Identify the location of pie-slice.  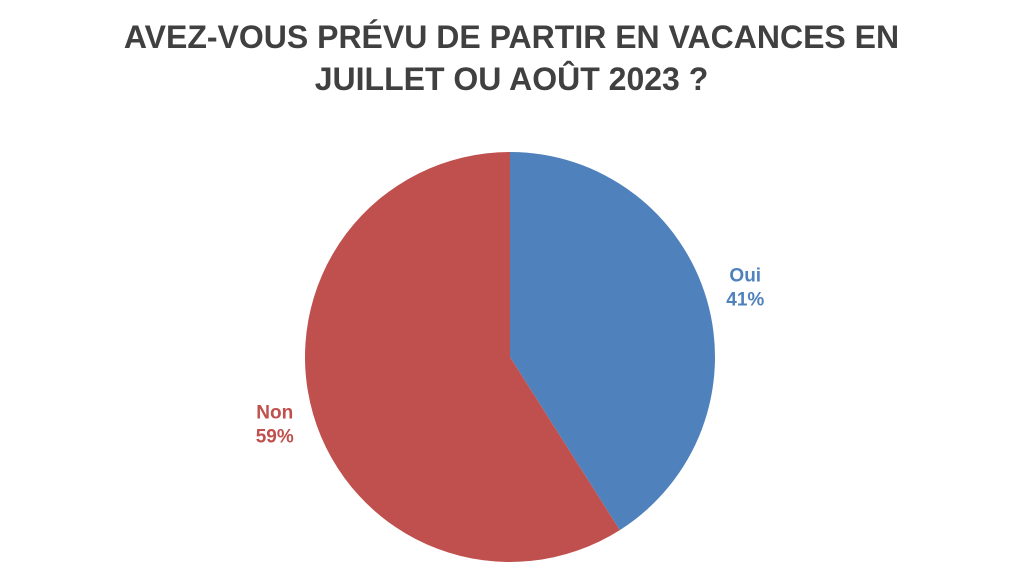
(612, 341).